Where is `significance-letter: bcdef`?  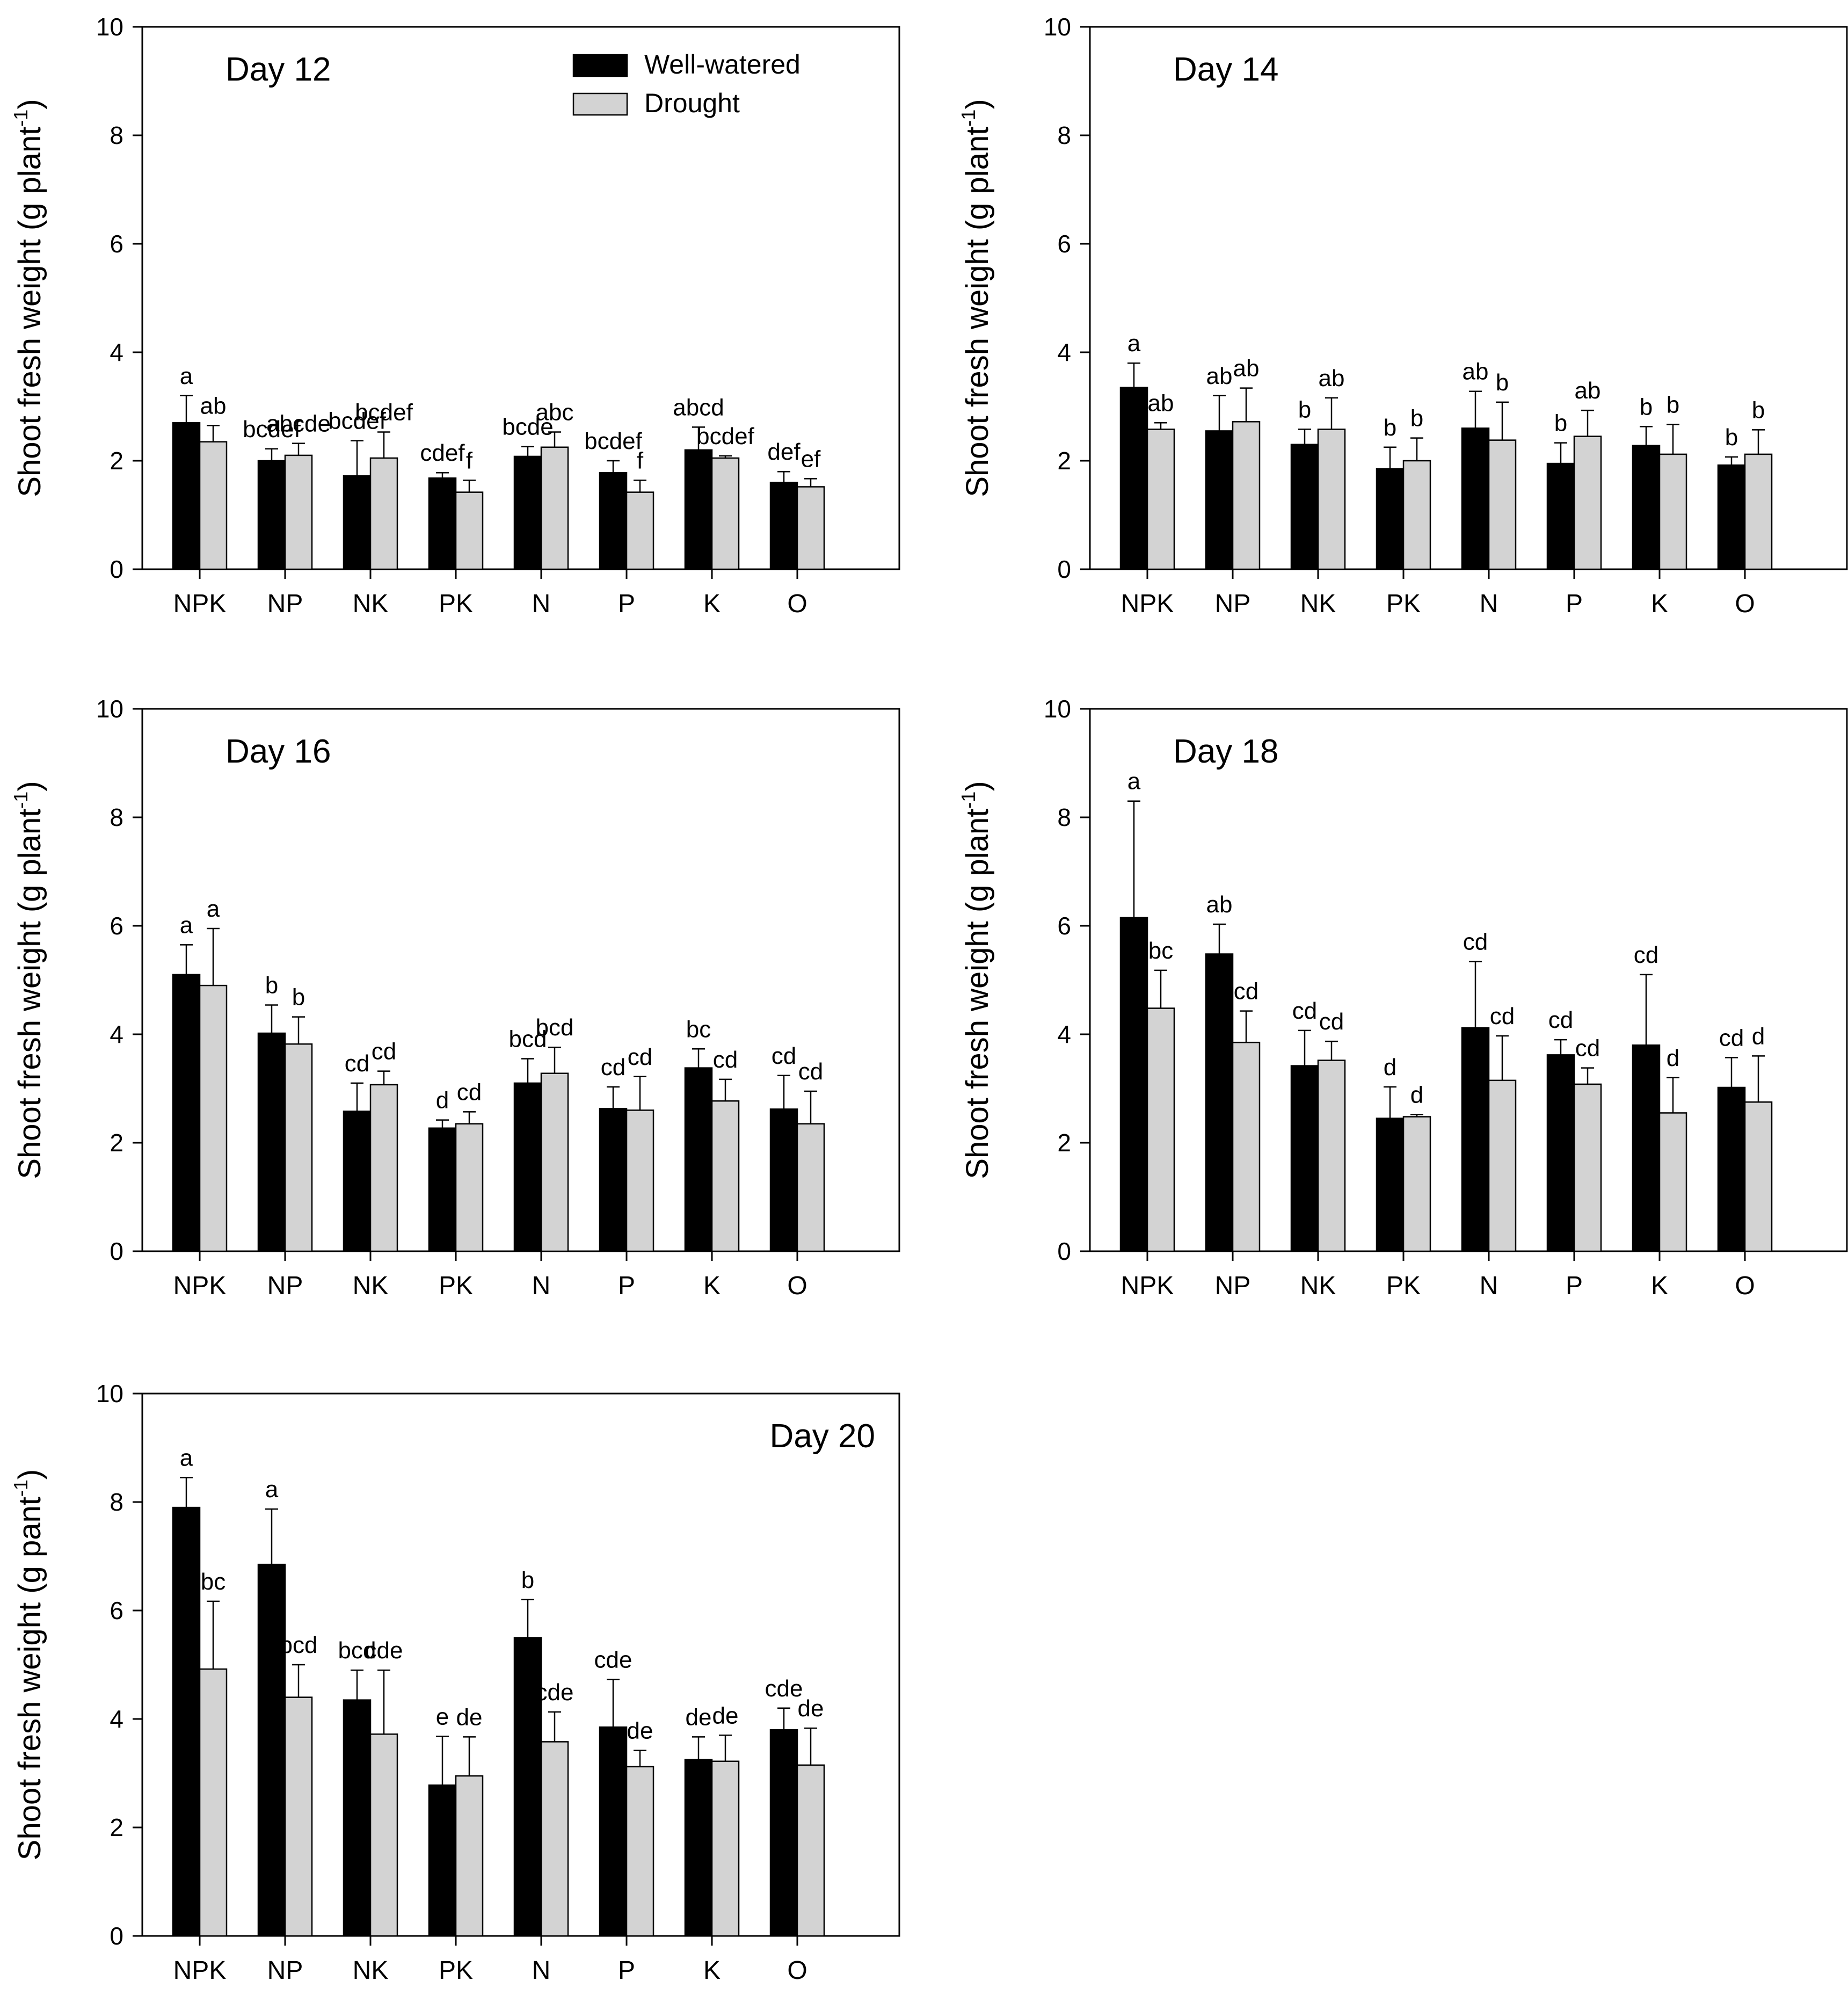
significance-letter: bcdef is located at coordinates (357, 421).